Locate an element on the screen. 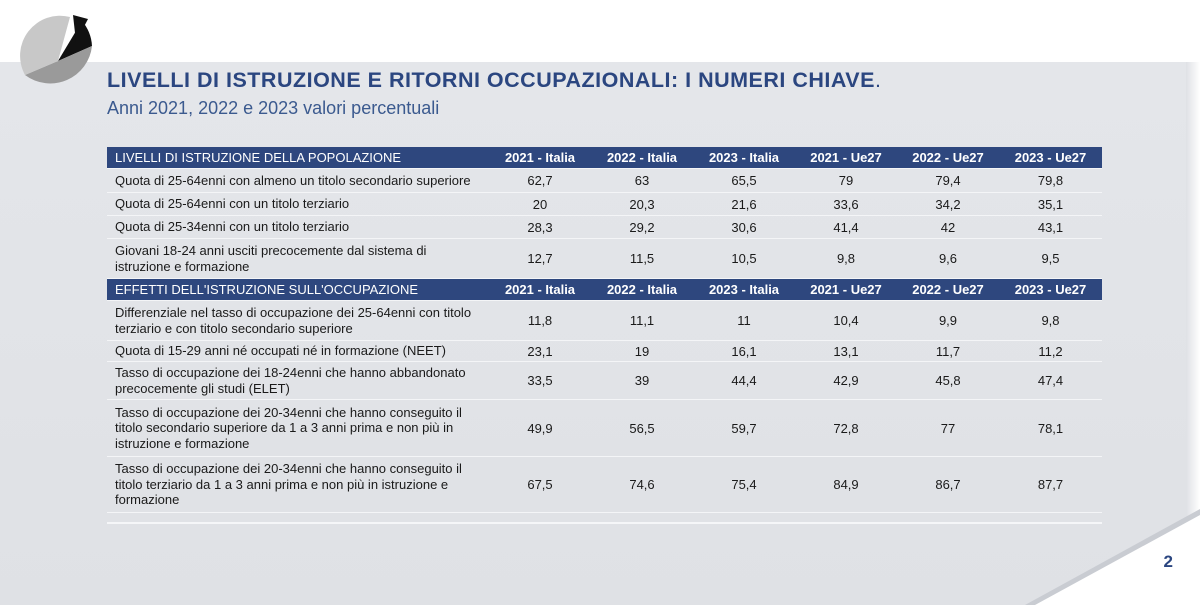 Image resolution: width=1200 pixels, height=605 pixels. cell-value: 39 is located at coordinates (642, 380).